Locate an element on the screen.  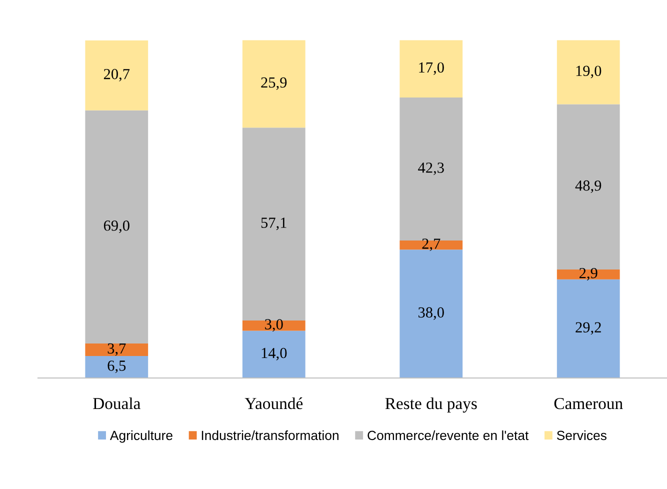
data-label: 20,7 is located at coordinates (117, 75).